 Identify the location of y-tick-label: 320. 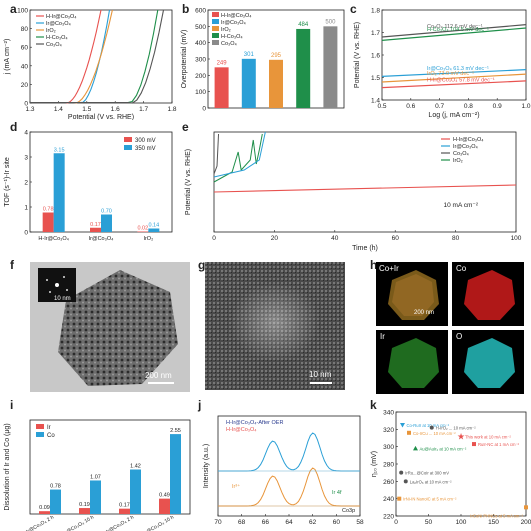
(388, 430).